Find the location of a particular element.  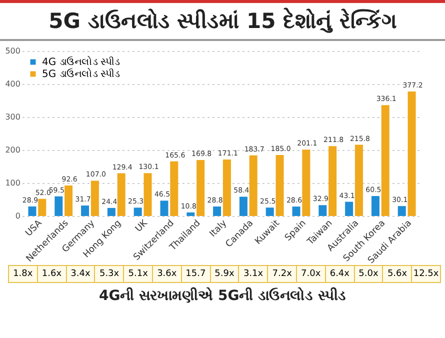

chart-title: 5G ડાઉનલોડ સ્પીડમાં 15 દેશોનું રેન્કિંગ is located at coordinates (222, 20).